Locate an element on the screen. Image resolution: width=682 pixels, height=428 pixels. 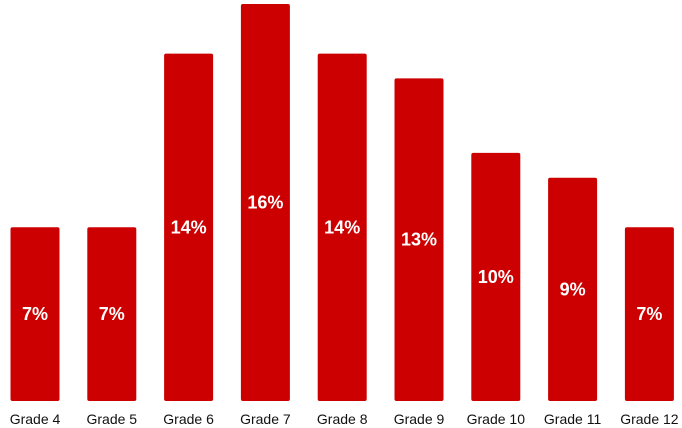
data-label: 10% is located at coordinates (496, 277).